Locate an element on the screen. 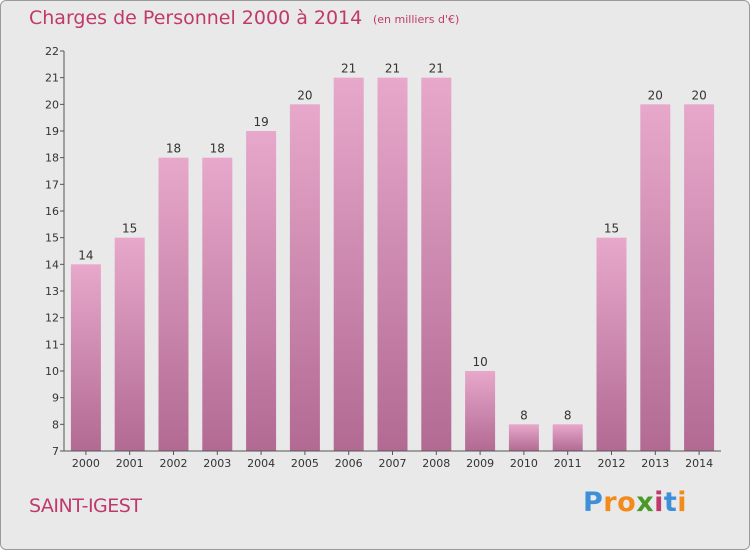 The width and height of the screenshot is (750, 550). x-tick-label: 2005 is located at coordinates (305, 463).